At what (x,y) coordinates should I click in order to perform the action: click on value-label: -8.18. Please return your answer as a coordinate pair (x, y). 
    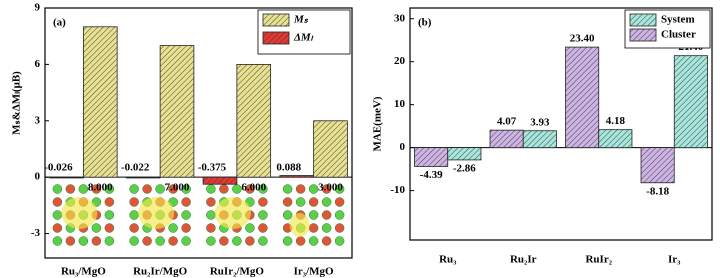
    Looking at the image, I should click on (657, 191).